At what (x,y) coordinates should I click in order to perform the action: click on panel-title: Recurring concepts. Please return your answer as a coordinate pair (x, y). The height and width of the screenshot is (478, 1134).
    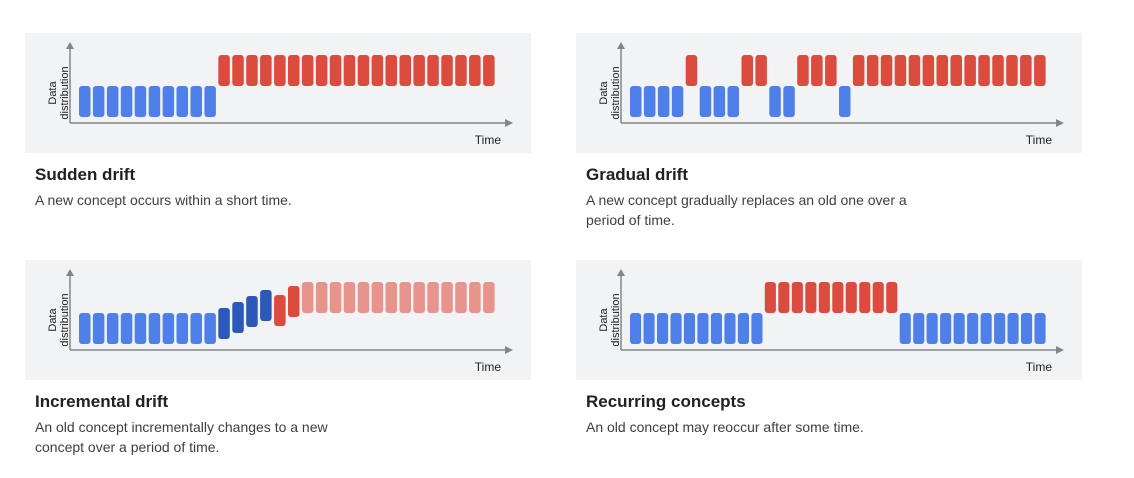
    Looking at the image, I should click on (666, 401).